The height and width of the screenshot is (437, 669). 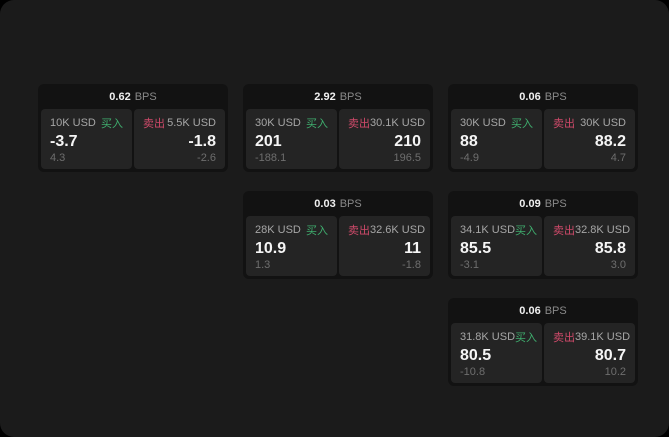 I want to click on sell-sub-value: -1.8, so click(x=411, y=265).